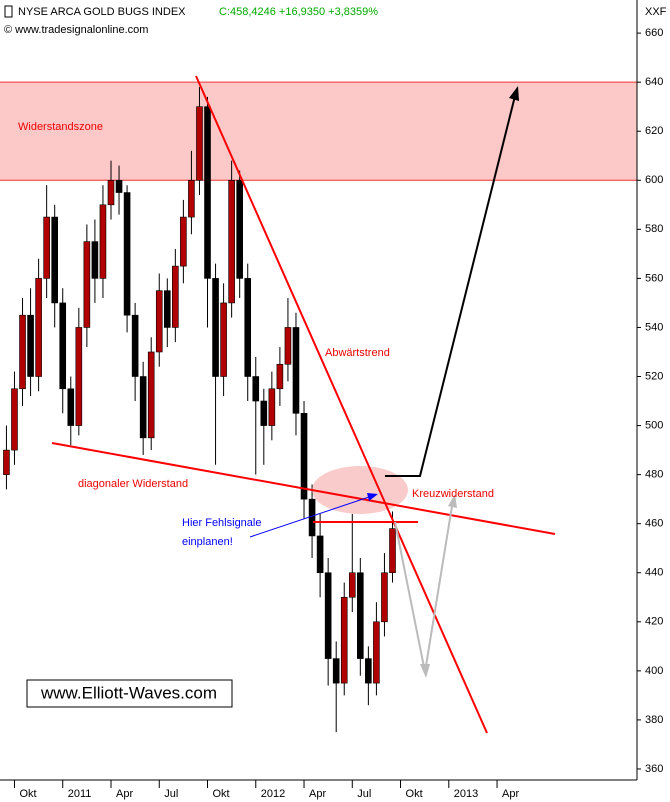  What do you see at coordinates (654, 671) in the screenshot?
I see `y-tick-label: 400` at bounding box center [654, 671].